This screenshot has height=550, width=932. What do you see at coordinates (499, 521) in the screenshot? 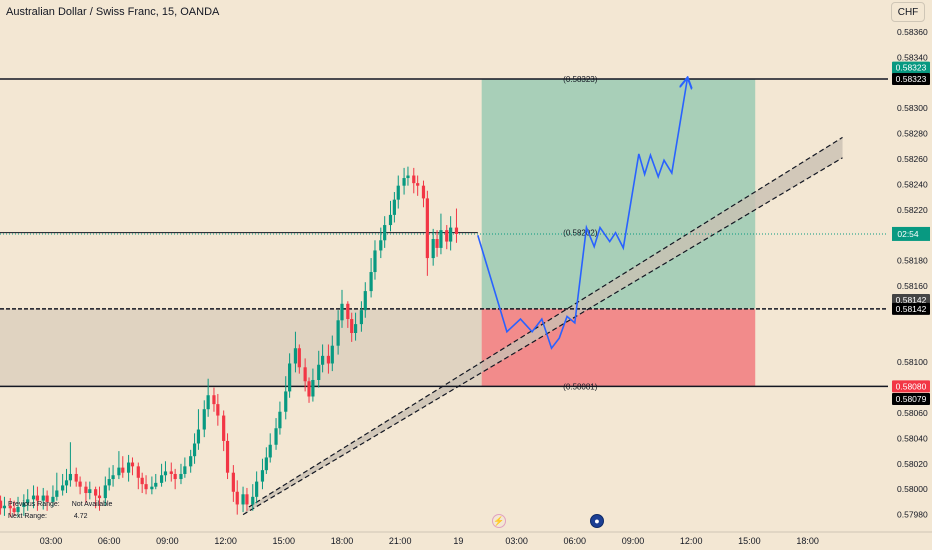
I see `lightning-icon: ⚡` at bounding box center [499, 521].